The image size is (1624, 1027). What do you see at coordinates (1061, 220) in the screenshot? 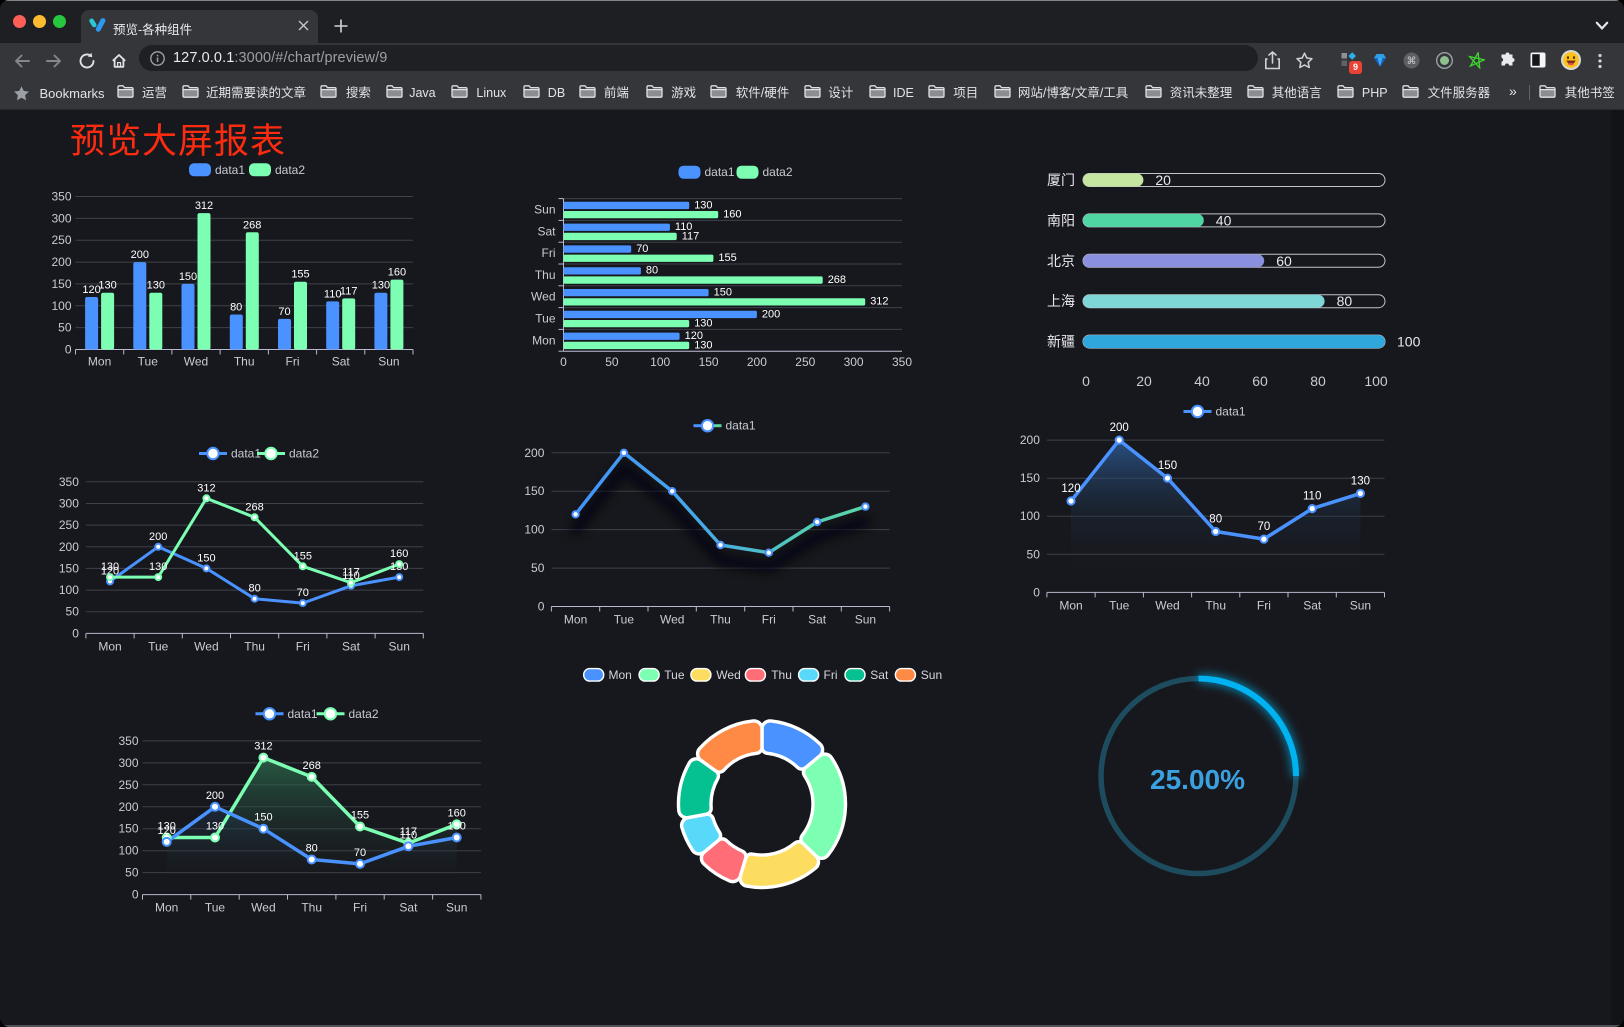
I see `svg-text: 南阳` at bounding box center [1061, 220].